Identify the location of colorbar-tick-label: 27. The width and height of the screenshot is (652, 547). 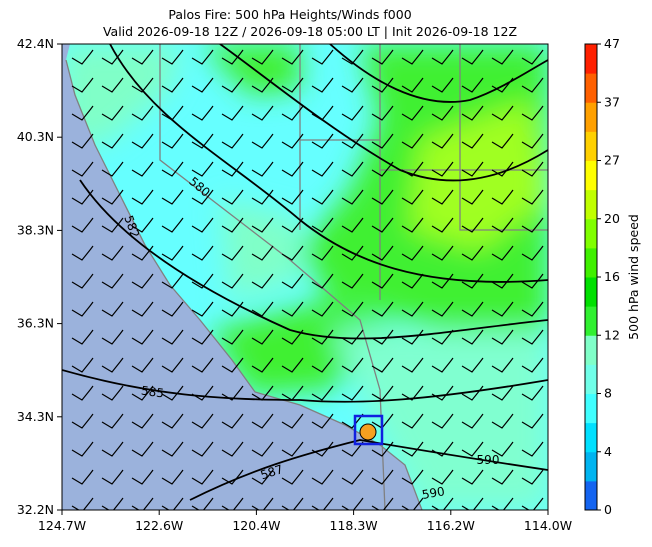
(612, 160).